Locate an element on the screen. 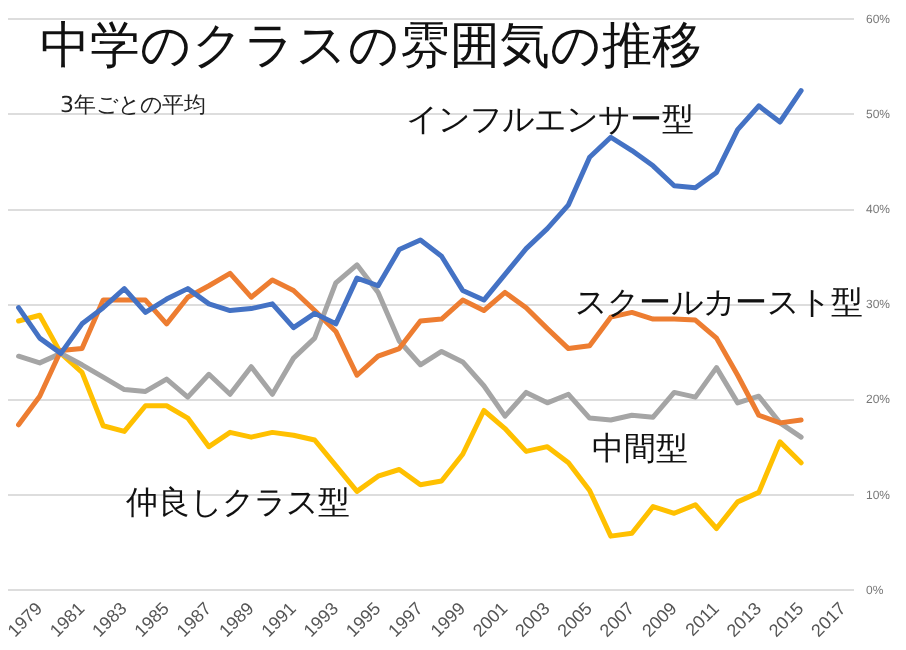 This screenshot has height=650, width=906. text: 3年ごとの平均 is located at coordinates (133, 105).